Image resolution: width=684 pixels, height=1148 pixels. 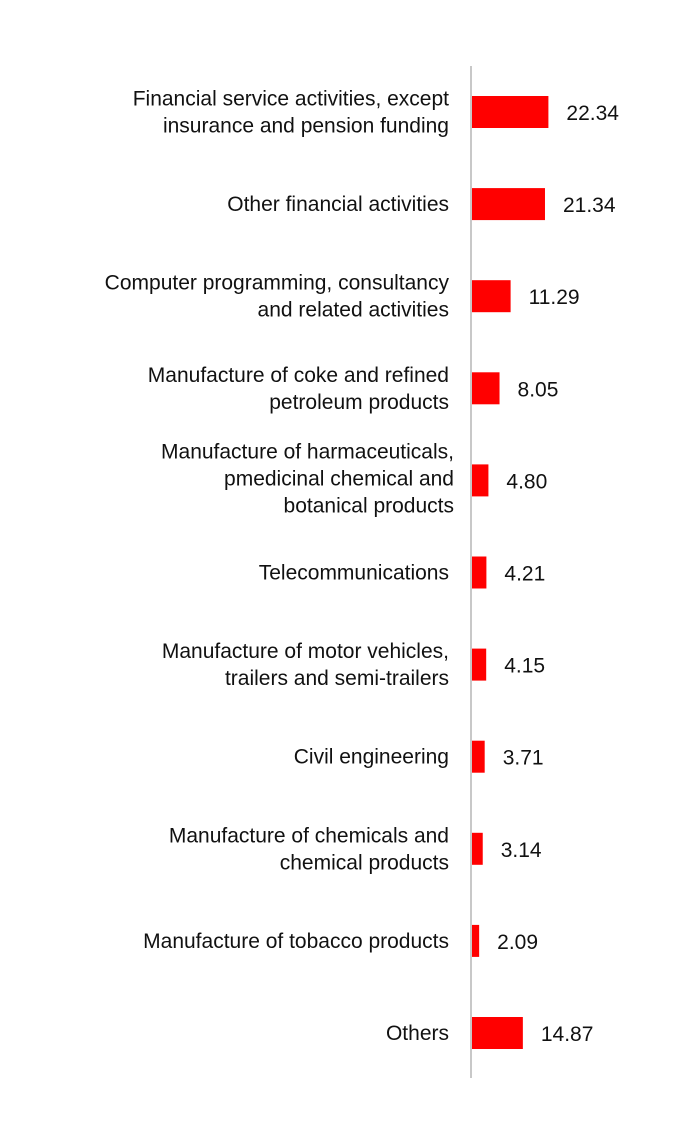 I want to click on value-label-0: 22.34, so click(x=592, y=113).